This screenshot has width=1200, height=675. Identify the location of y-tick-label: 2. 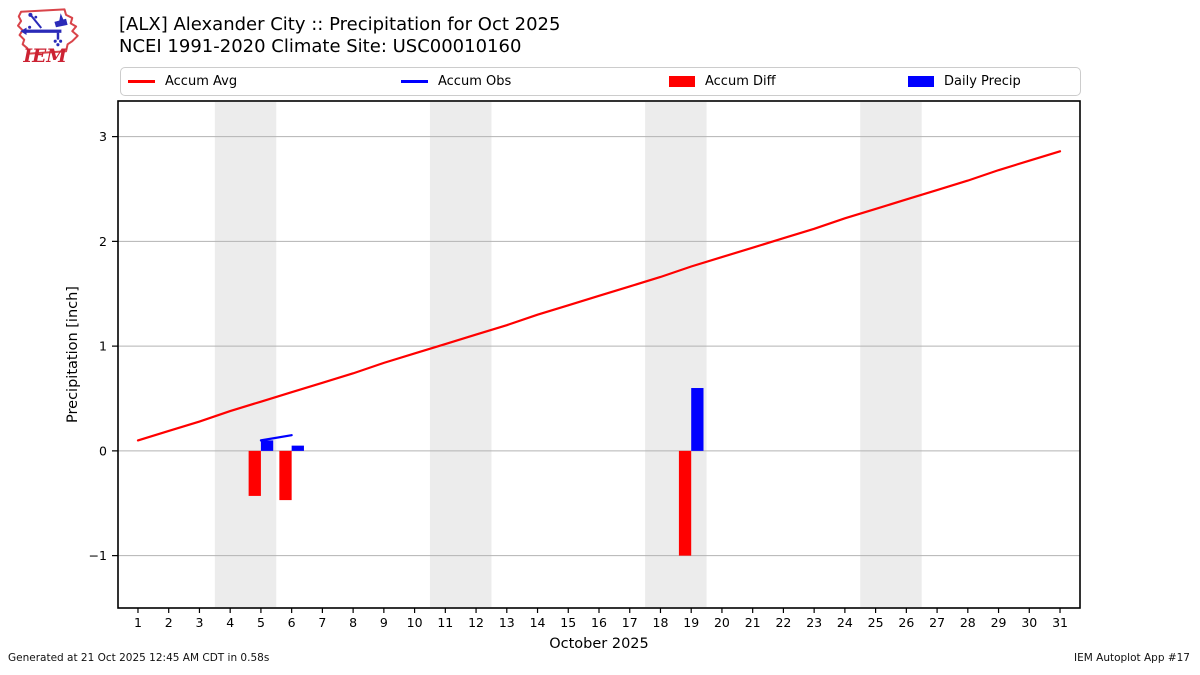
(103, 241).